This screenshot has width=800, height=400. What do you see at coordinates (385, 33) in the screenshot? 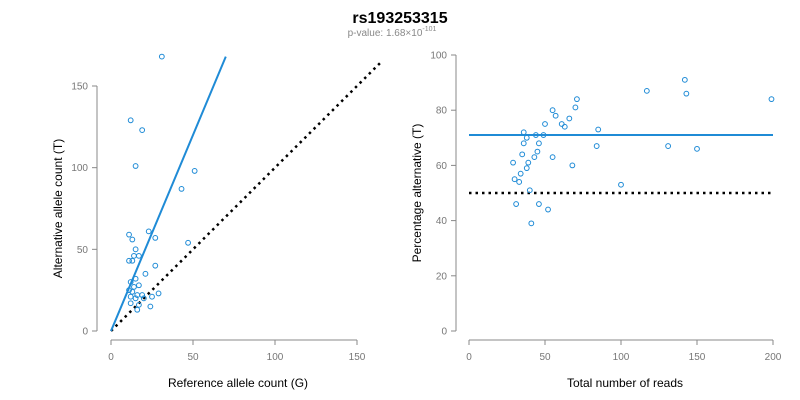
I see `p-value-text: p-value: 1.68×10` at bounding box center [385, 33].